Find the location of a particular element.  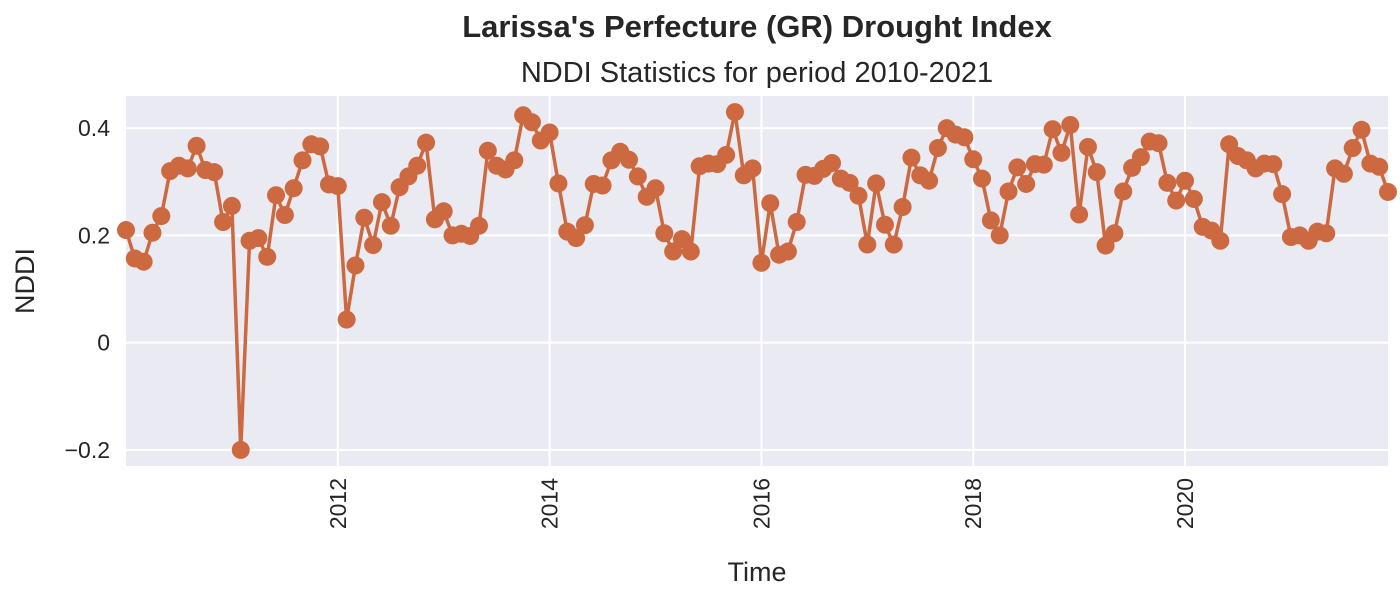

x-axis-ticks: 2012 2014 2016 2018 2020 is located at coordinates (761, 503).